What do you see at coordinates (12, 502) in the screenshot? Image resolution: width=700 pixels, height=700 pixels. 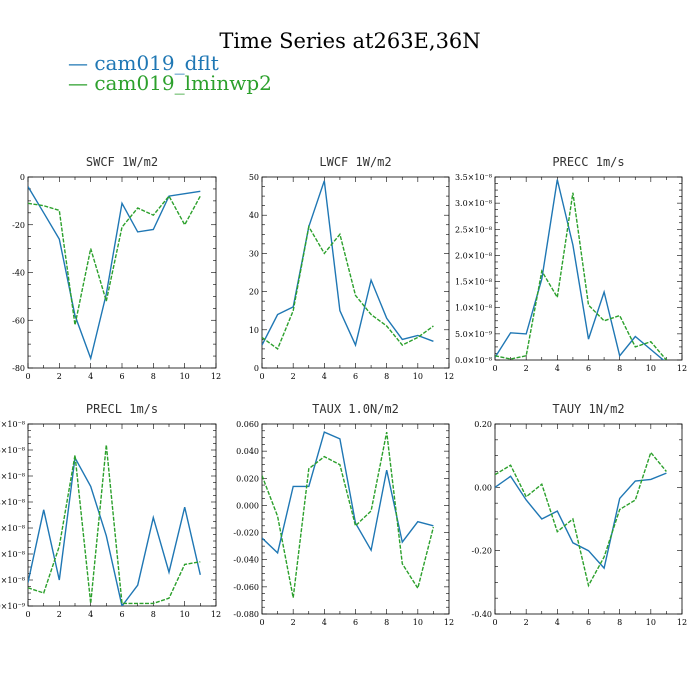 I see `y-tick-label-precl: 4×10⁻⁸` at bounding box center [12, 502].